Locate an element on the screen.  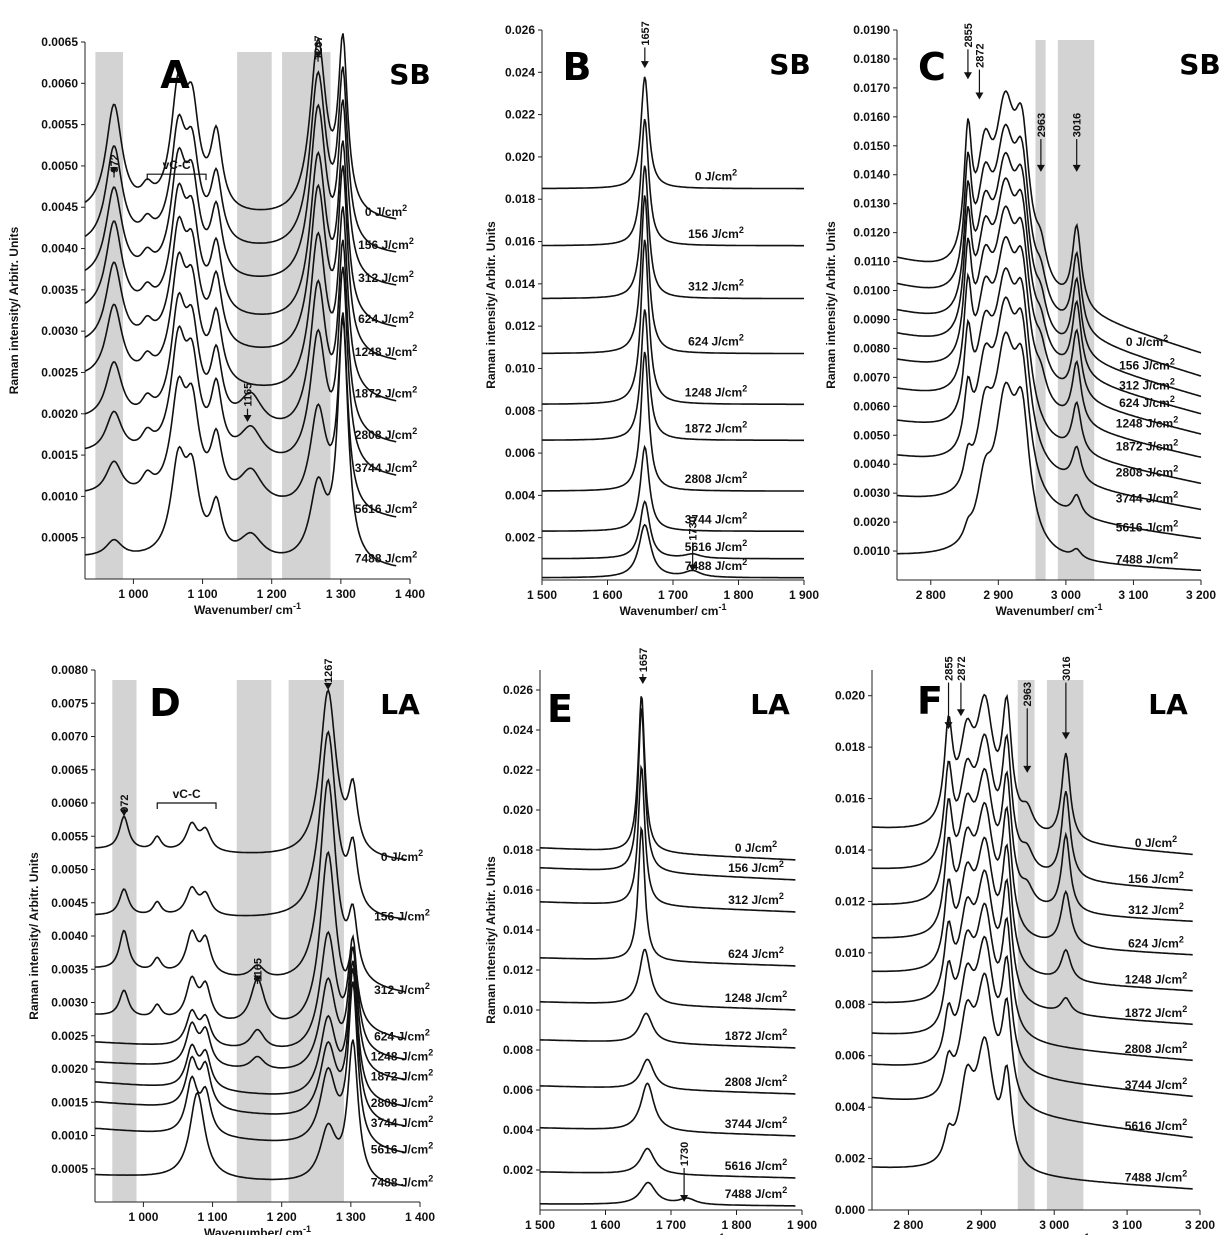
y-tick-label: 0.0025 is located at coordinates (59, 372).